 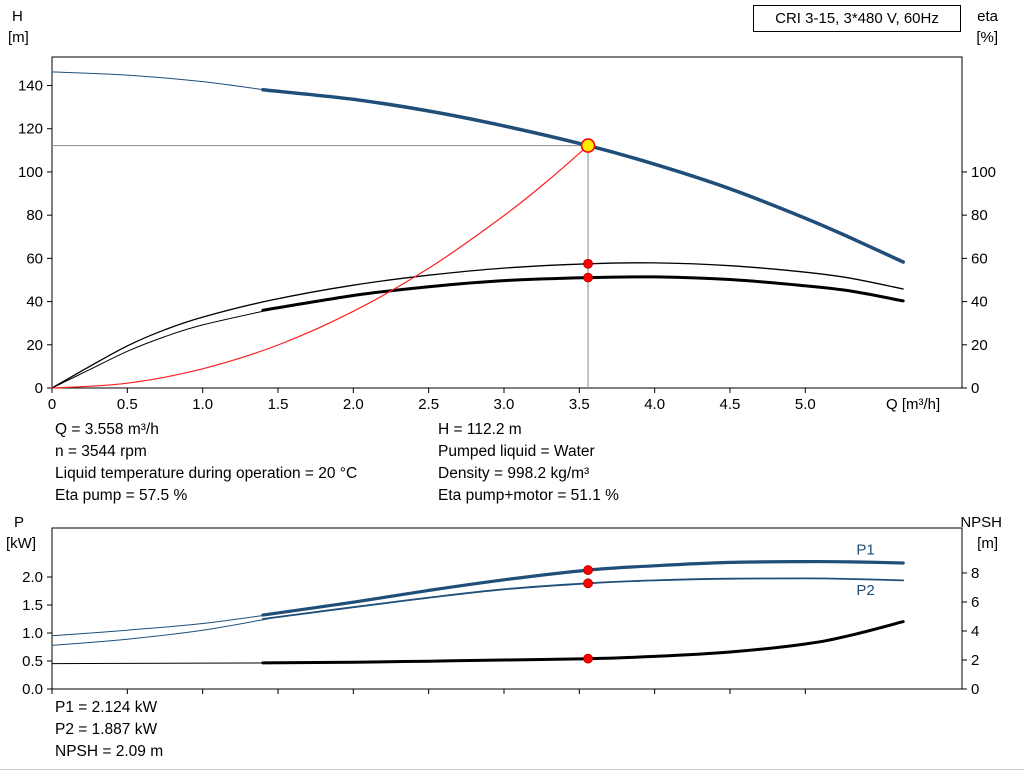 I want to click on pump-title: CRI 3-15, 3*480 V, 60Hz, so click(x=857, y=18).